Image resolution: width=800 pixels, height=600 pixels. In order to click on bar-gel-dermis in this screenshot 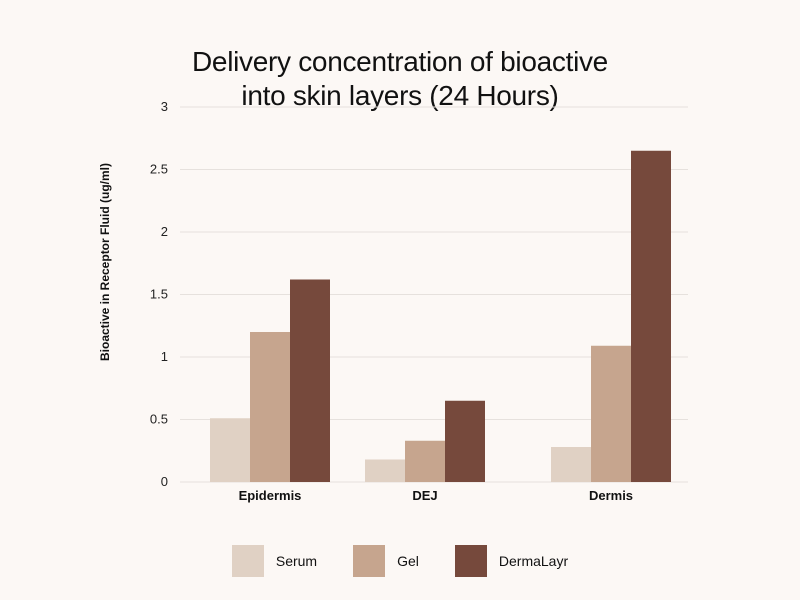, I will do `click(611, 413)`.